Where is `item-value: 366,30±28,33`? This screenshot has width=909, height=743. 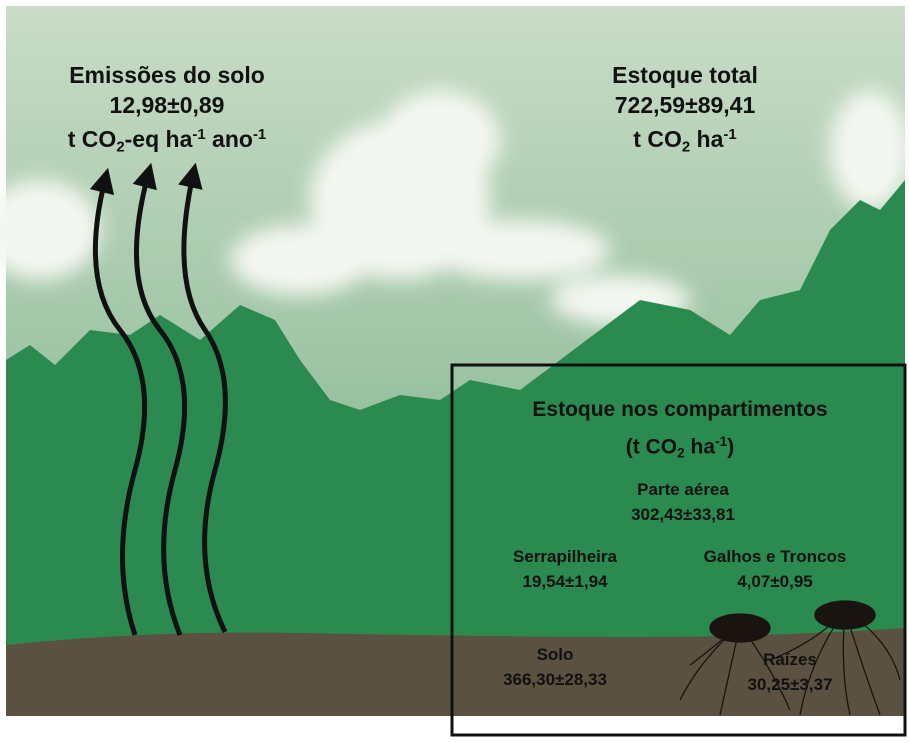
item-value: 366,30±28,33 is located at coordinates (555, 679).